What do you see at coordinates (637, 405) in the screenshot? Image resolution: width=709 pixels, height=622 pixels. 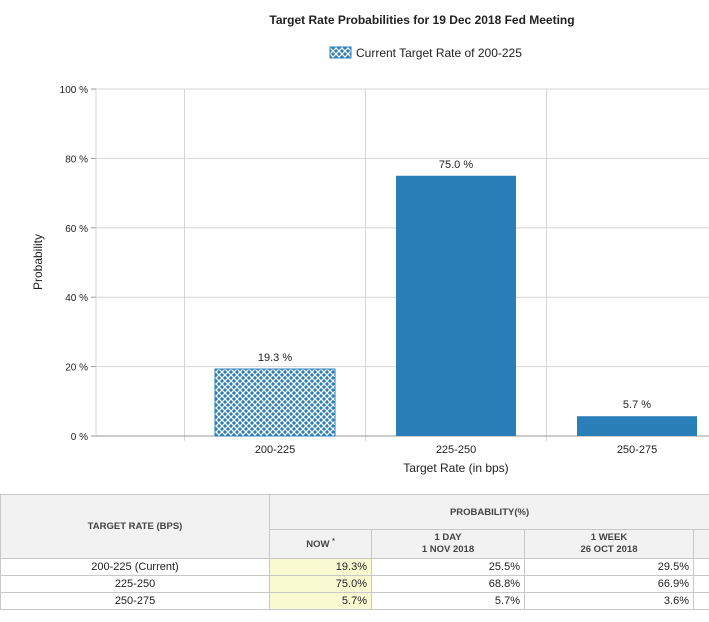 I see `bar-data-label: 5.7 %` at bounding box center [637, 405].